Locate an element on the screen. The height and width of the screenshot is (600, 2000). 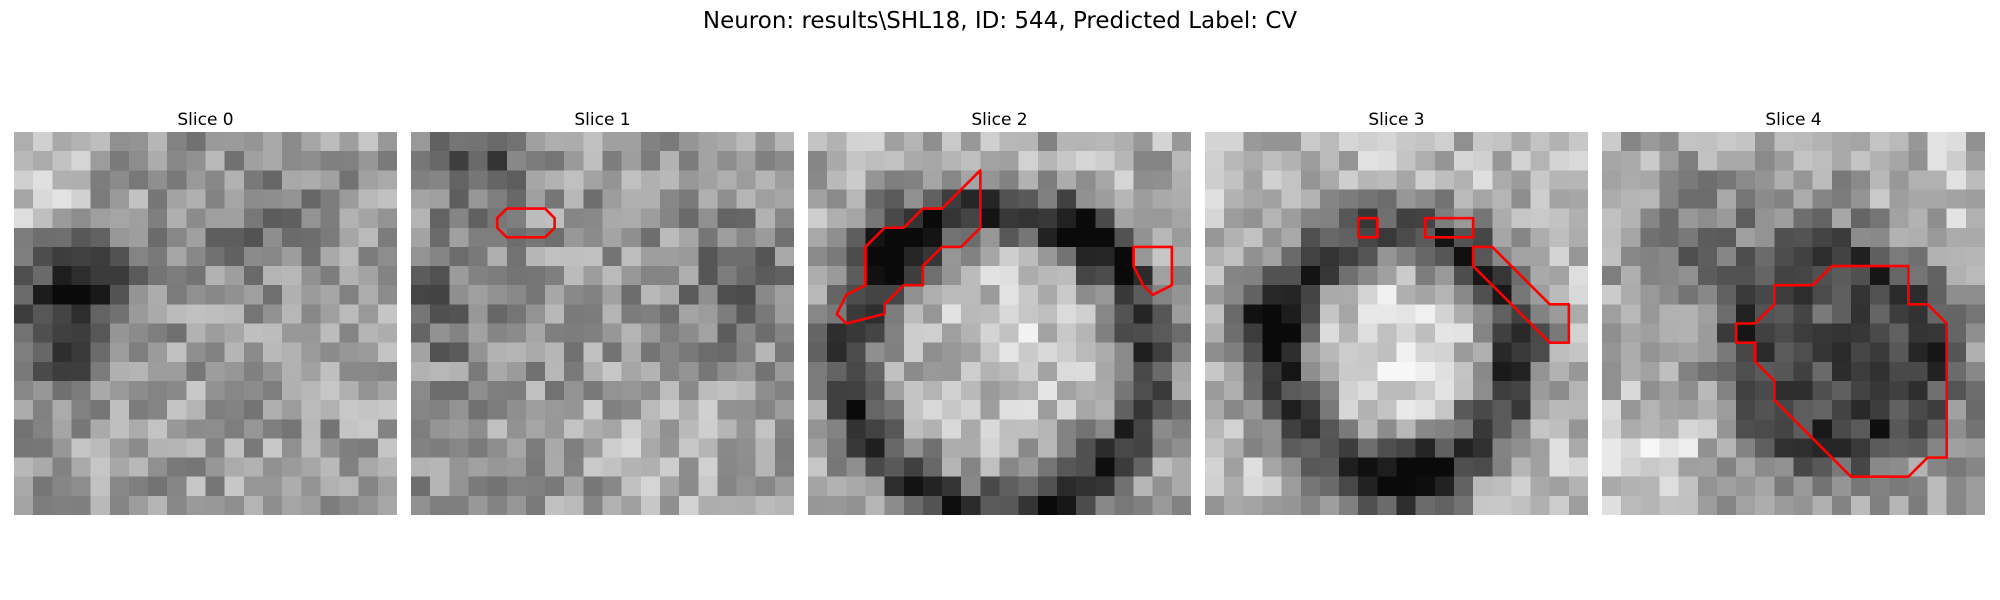
slice-panel-3: Slice 3 is located at coordinates (1396, 311).